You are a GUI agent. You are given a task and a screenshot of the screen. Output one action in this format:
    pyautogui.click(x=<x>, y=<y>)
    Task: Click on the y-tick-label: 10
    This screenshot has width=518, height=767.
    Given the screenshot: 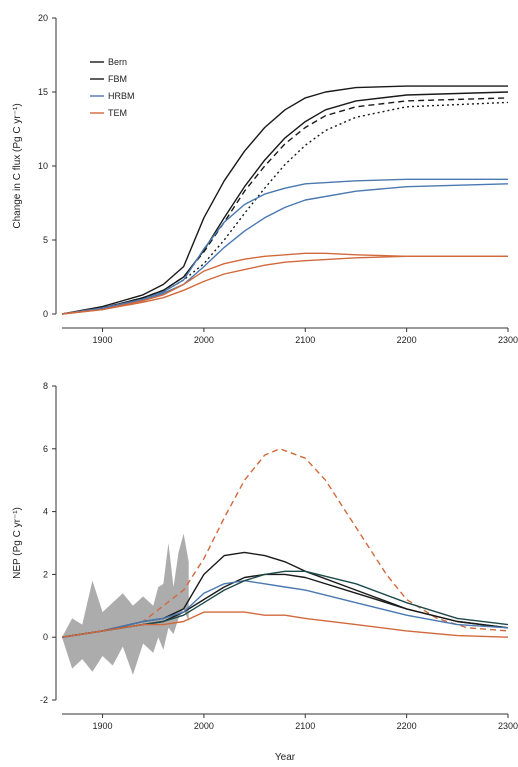 What is the action you would take?
    pyautogui.click(x=43, y=166)
    